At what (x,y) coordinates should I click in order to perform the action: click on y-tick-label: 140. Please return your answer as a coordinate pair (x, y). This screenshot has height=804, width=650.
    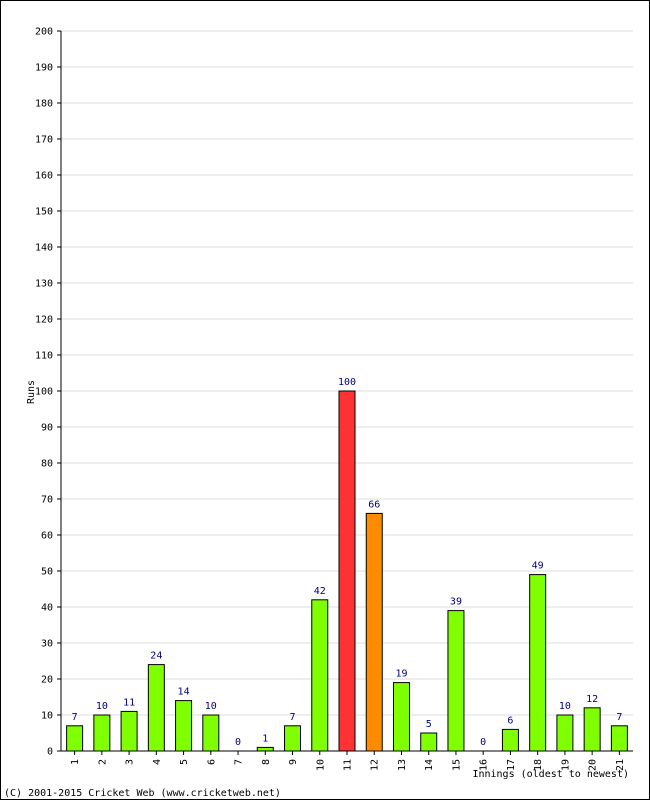
    Looking at the image, I should click on (44, 248).